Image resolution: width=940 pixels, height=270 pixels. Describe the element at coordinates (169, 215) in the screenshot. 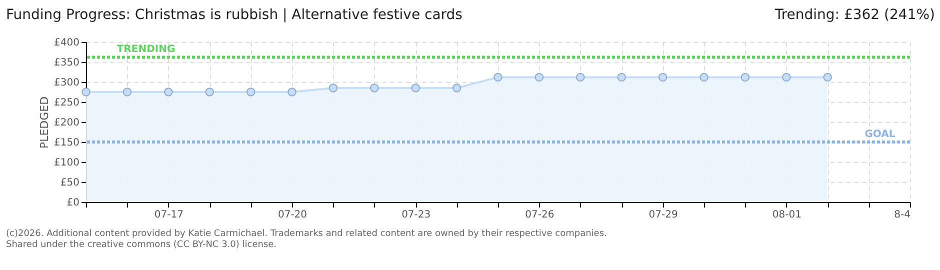

I see `x-tick-label: 07-17` at that location.